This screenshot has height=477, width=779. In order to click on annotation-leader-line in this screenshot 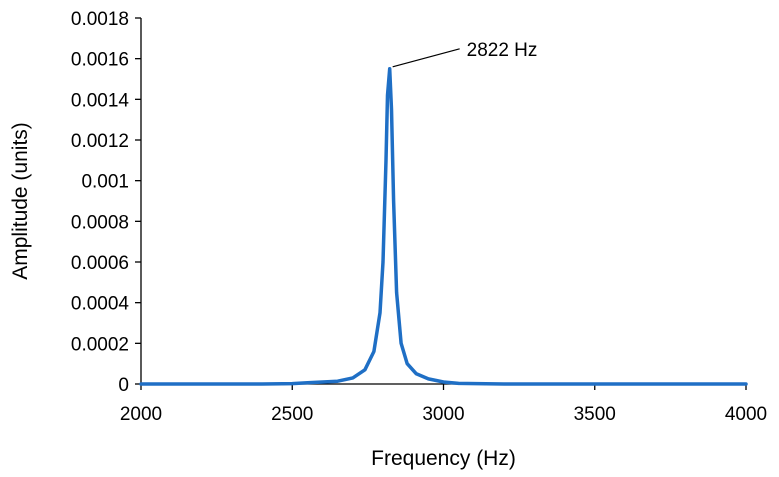, I will do `click(426, 58)`.